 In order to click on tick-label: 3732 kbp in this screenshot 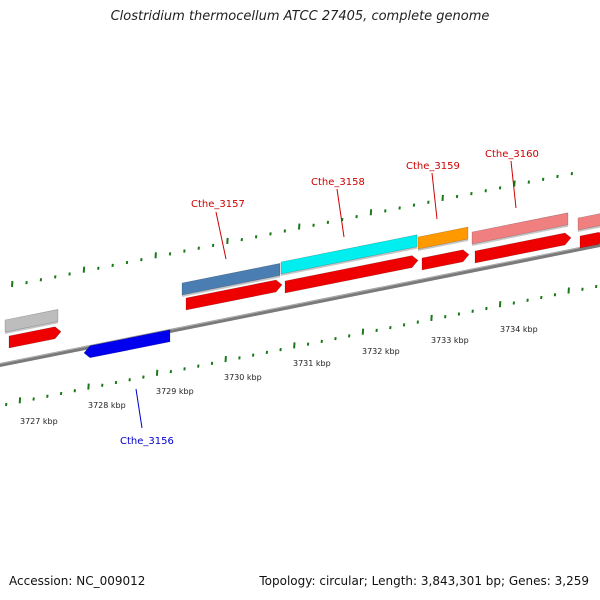, I will do `click(381, 351)`.